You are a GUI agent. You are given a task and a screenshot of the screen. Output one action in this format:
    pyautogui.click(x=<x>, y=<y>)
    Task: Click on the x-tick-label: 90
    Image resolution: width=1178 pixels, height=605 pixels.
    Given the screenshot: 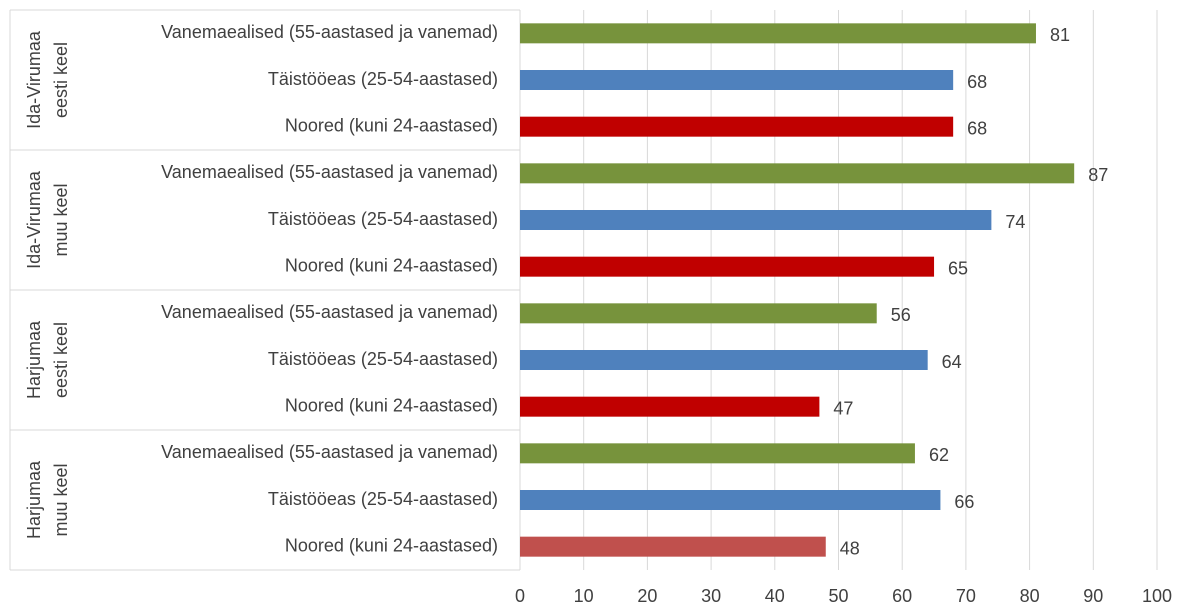 What is the action you would take?
    pyautogui.click(x=1093, y=595)
    